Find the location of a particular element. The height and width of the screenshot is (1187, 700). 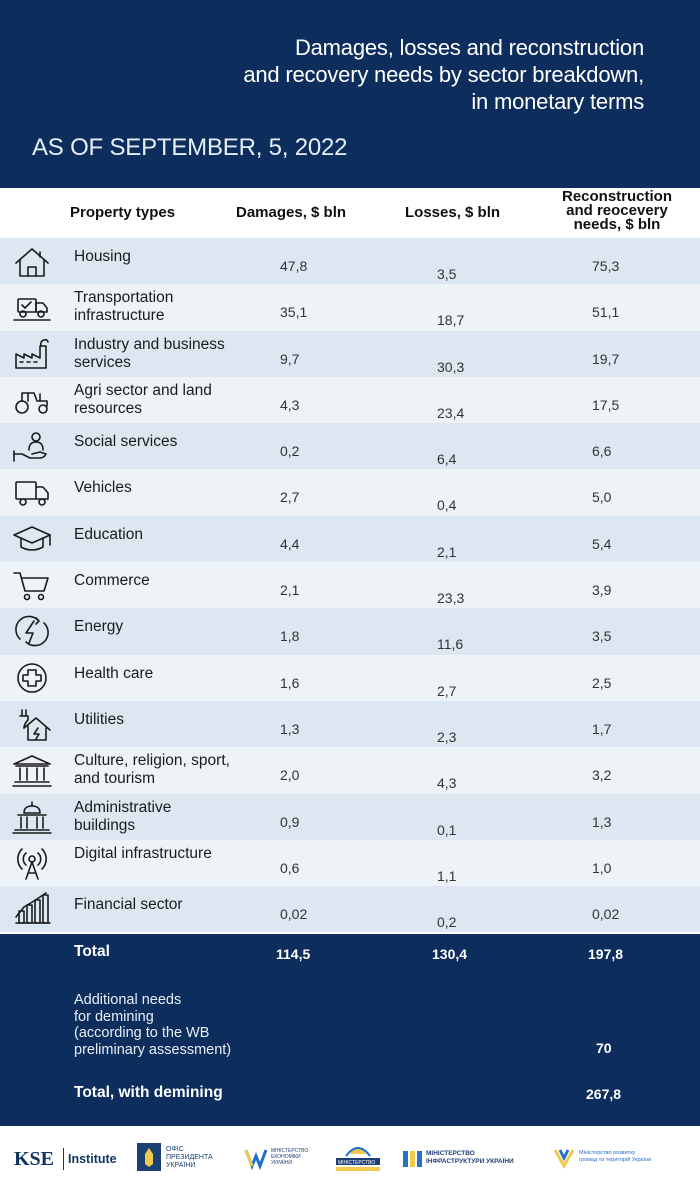

needs-value: 1,0 is located at coordinates (602, 867).